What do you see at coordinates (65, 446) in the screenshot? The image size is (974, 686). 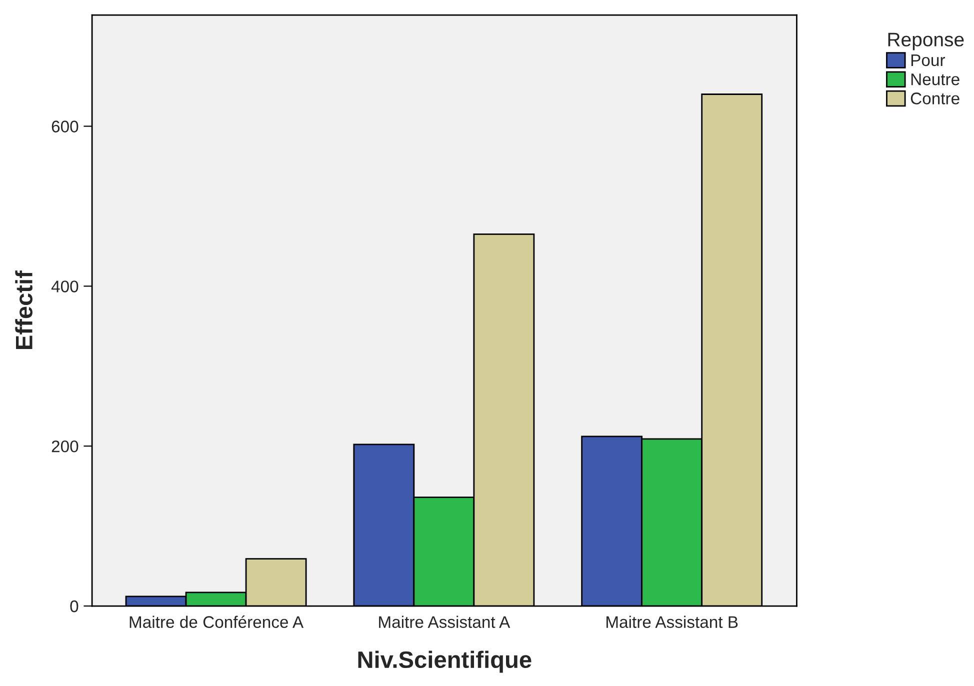 I see `y-tick-label: 200` at bounding box center [65, 446].